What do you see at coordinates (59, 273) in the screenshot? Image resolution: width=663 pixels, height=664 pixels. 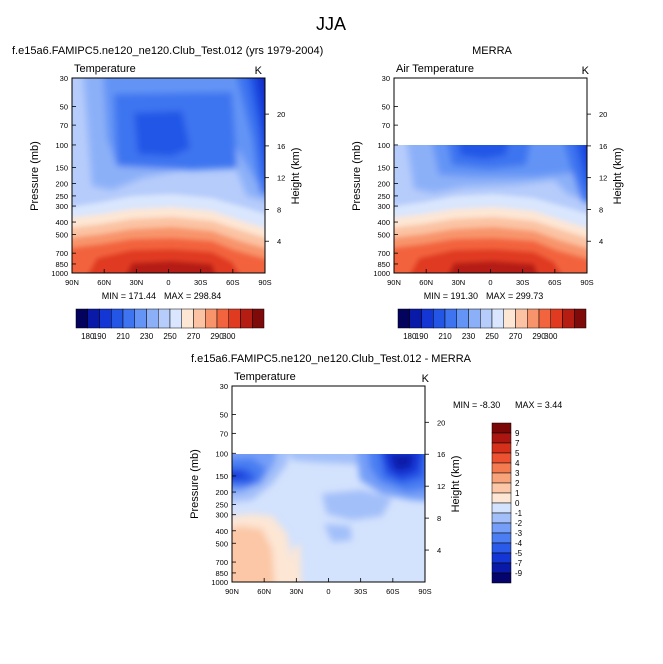 I see `model-pressure-tick-label: 1000` at bounding box center [59, 273].